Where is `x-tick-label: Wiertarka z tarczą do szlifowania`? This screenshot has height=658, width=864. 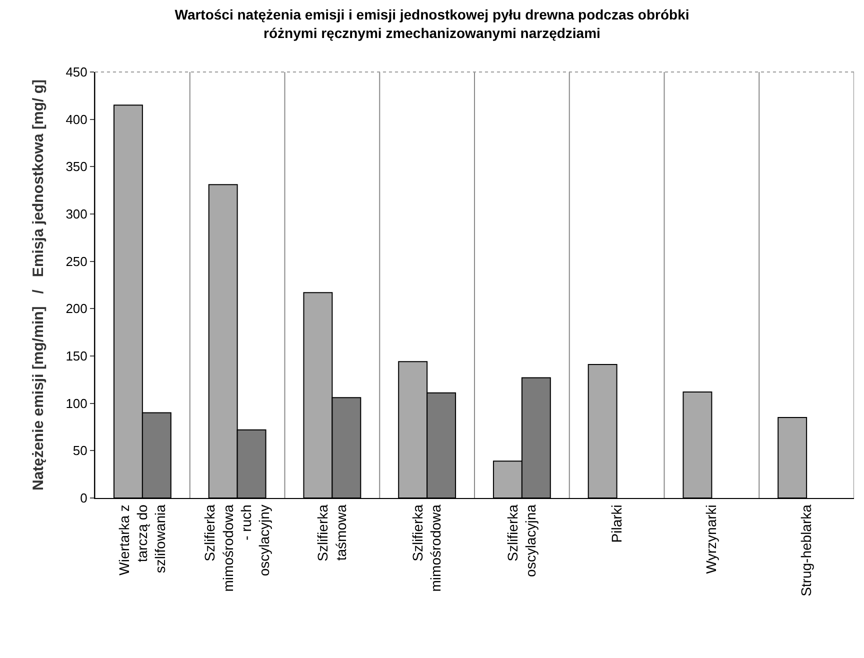 x-tick-label: Wiertarka z tarczą do szlifowania is located at coordinates (142, 540).